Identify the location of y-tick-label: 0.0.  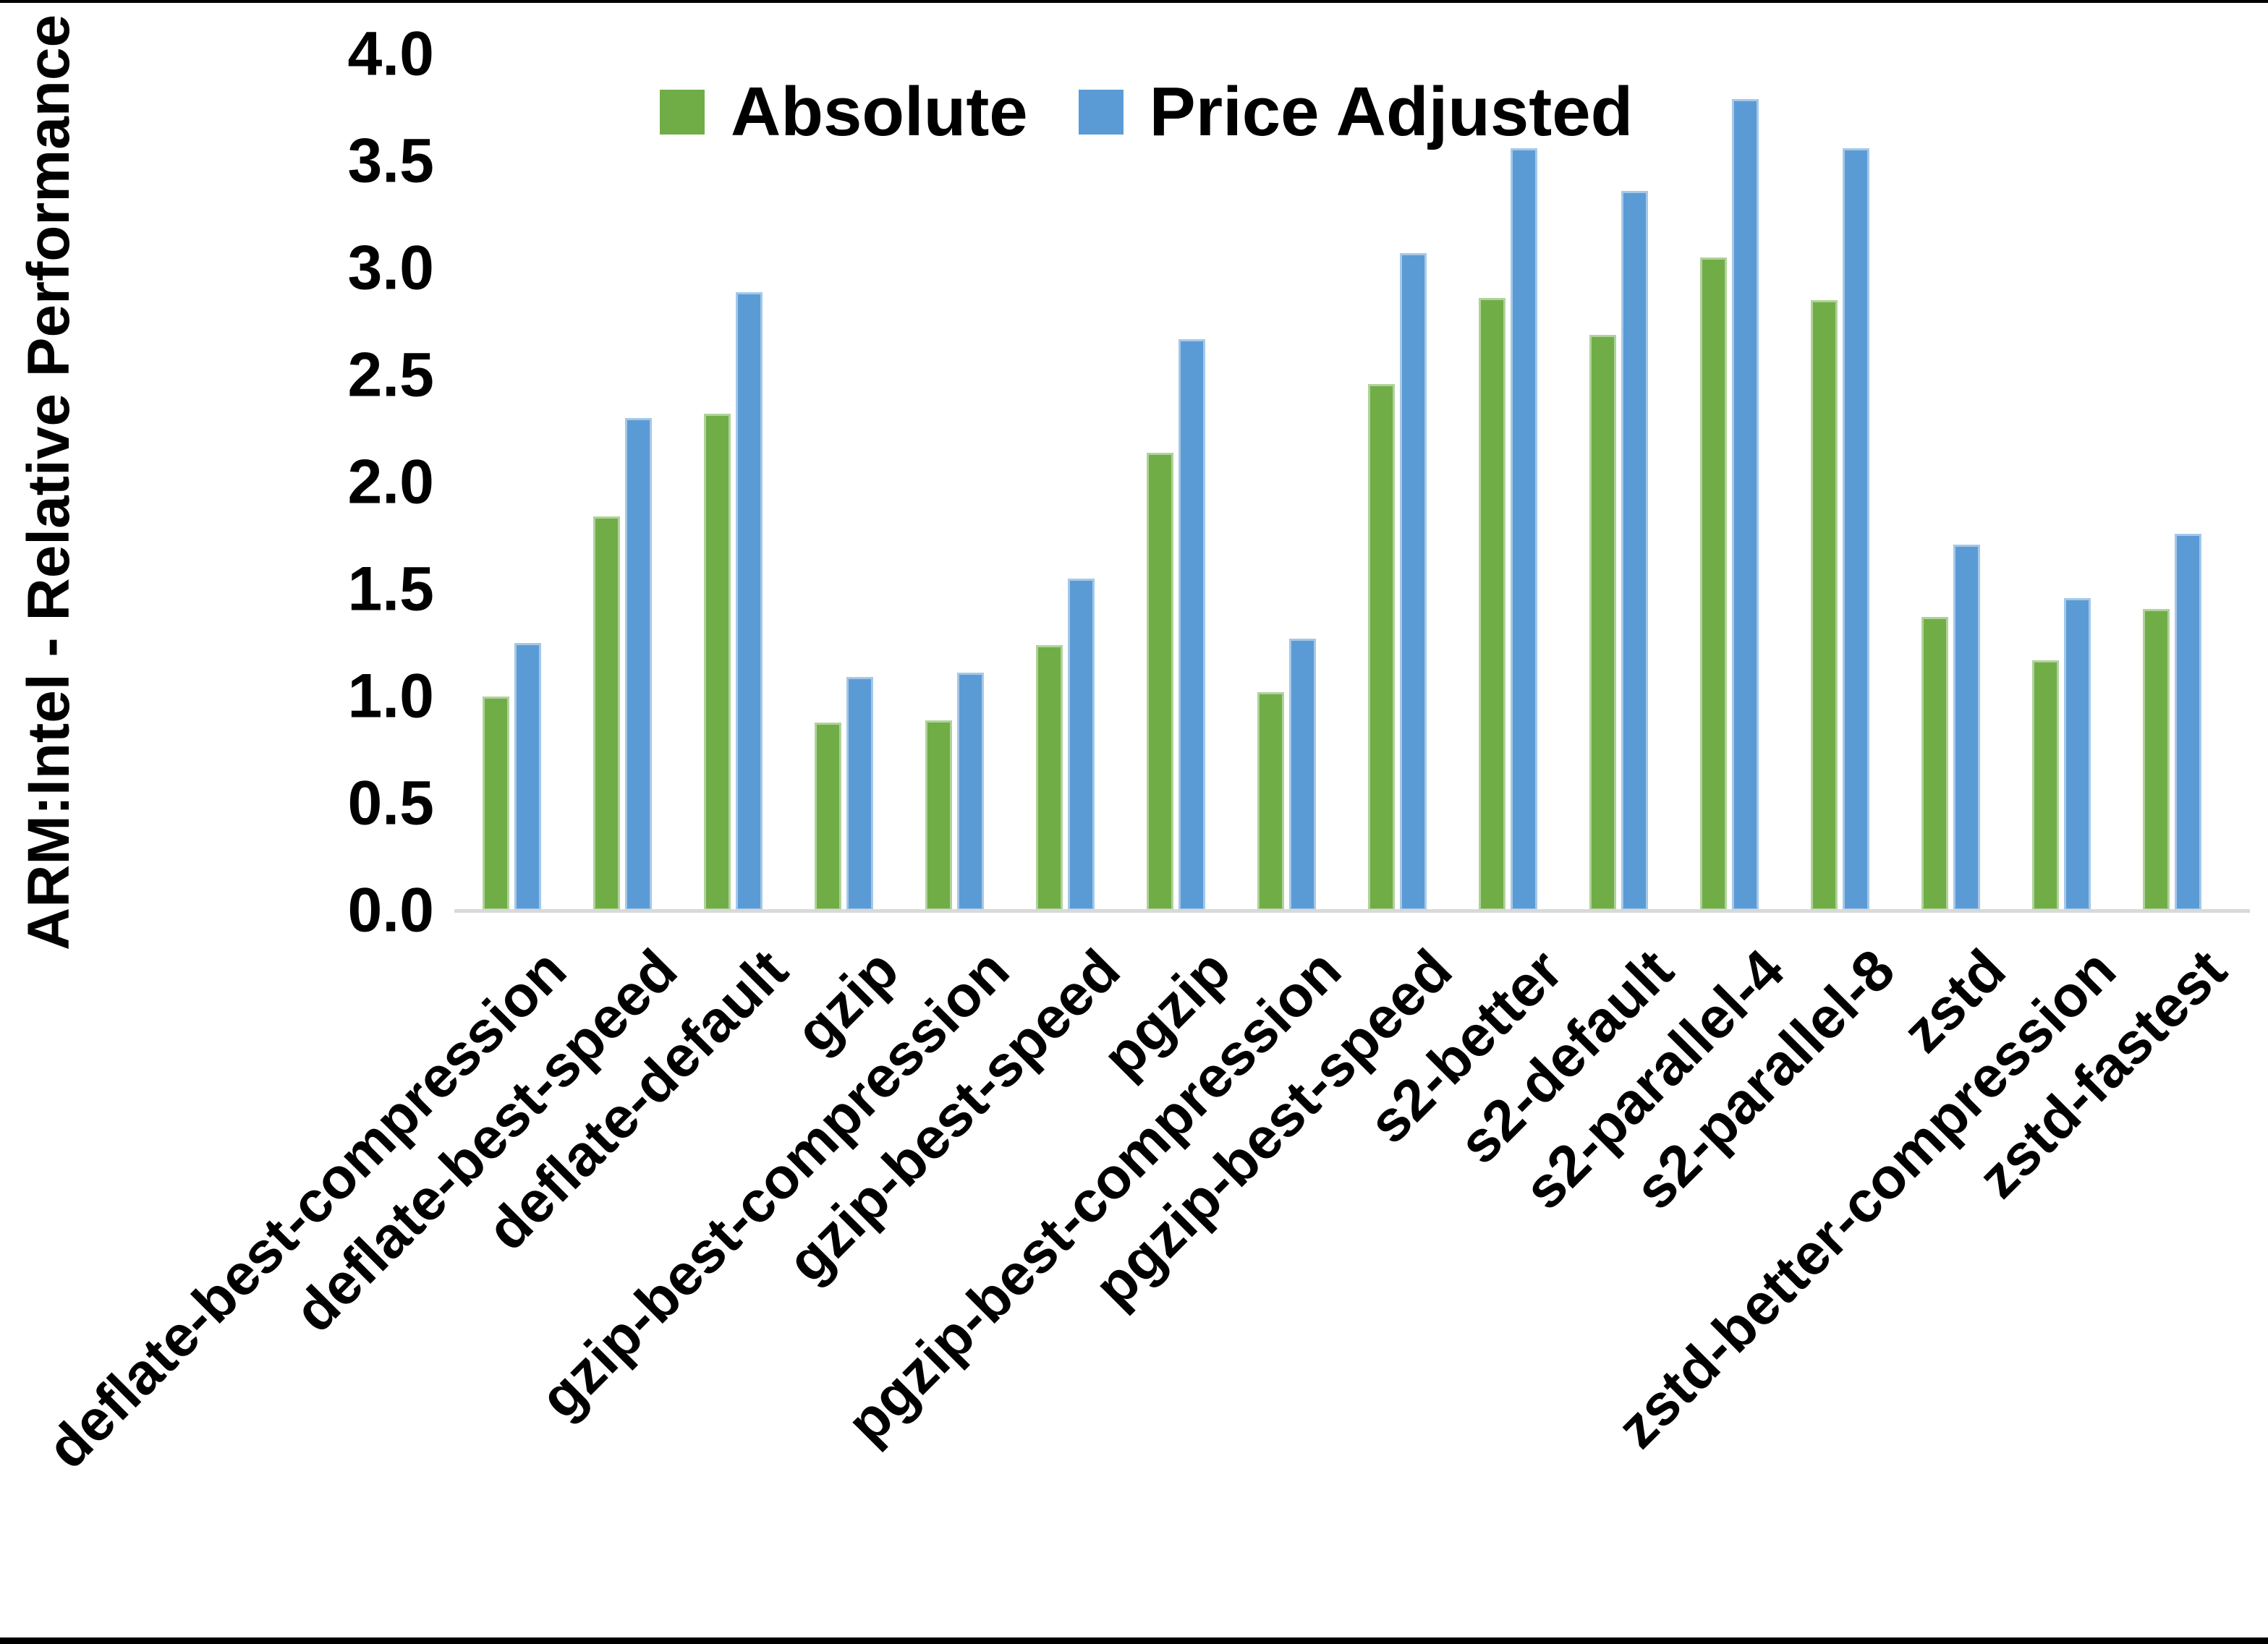
(390, 910).